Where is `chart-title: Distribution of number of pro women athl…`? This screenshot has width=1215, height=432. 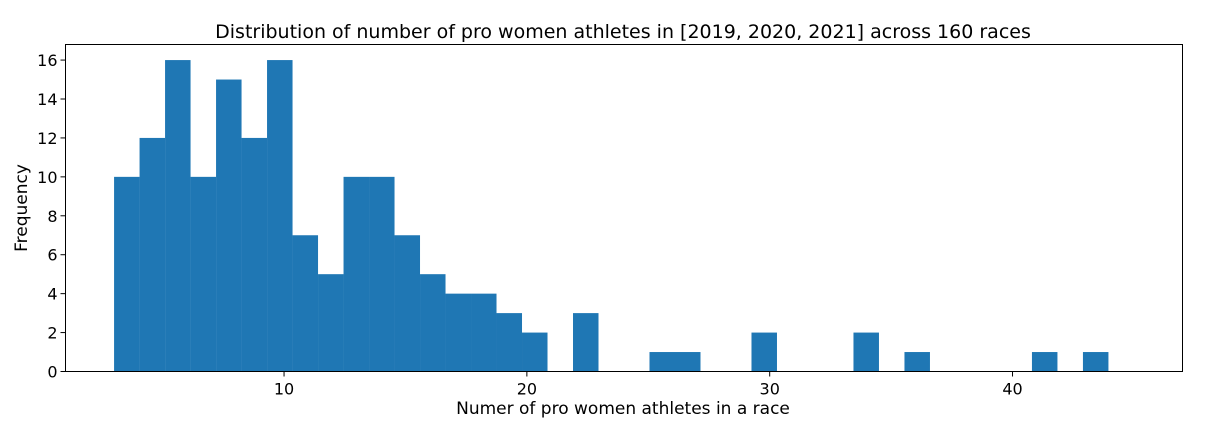
chart-title: Distribution of number of pro women athl… is located at coordinates (623, 32).